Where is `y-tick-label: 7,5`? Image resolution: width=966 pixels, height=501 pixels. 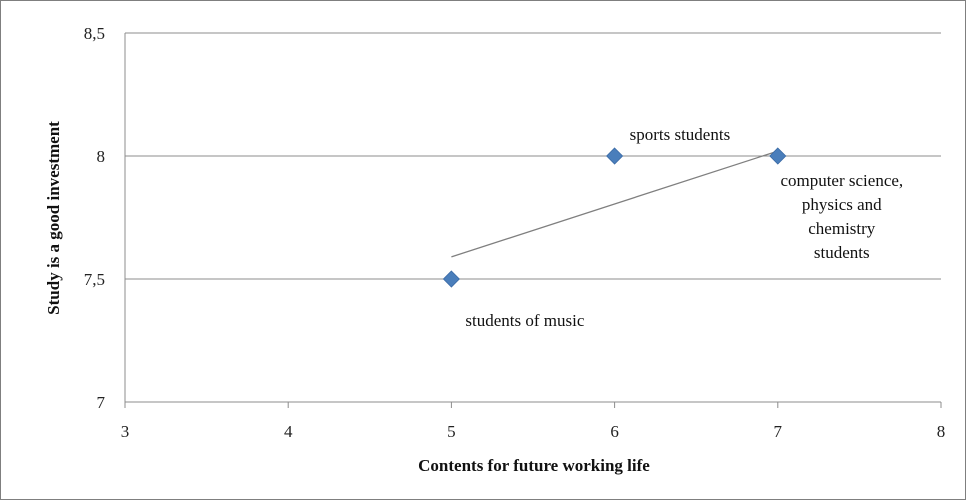 y-tick-label: 7,5 is located at coordinates (94, 279).